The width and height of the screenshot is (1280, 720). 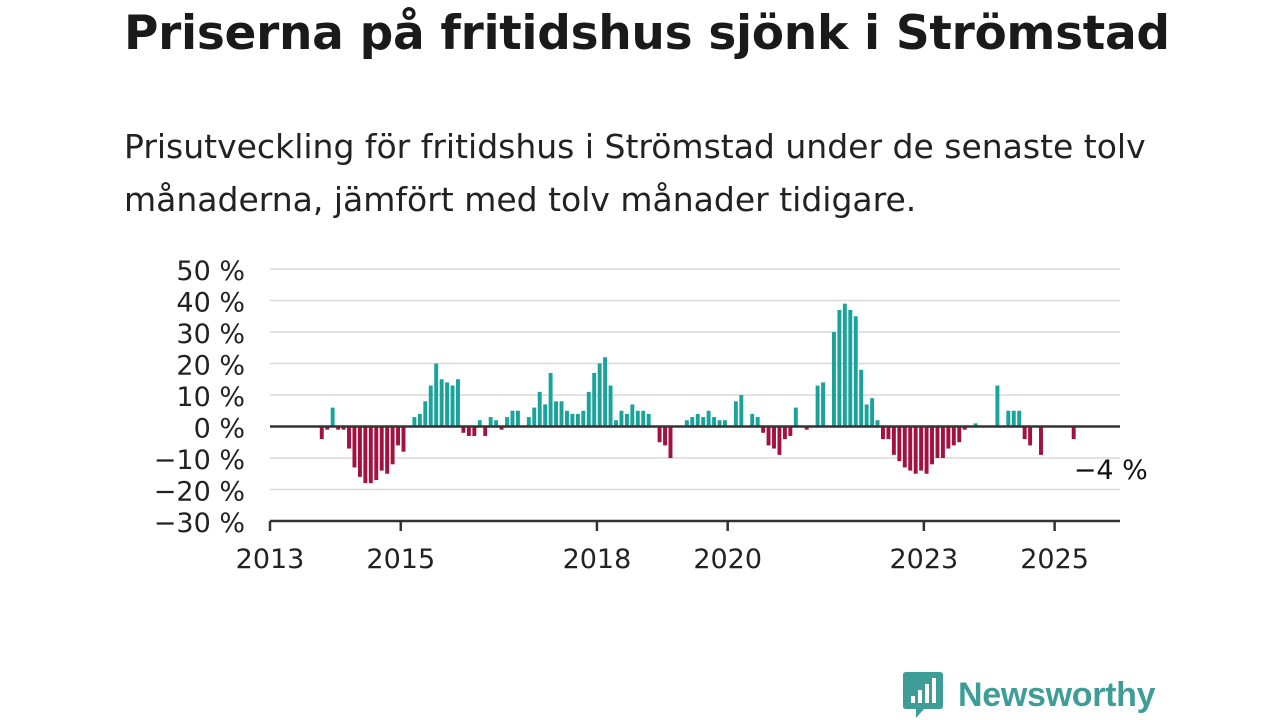 I want to click on y-tick-label: 50 %, so click(x=210, y=271).